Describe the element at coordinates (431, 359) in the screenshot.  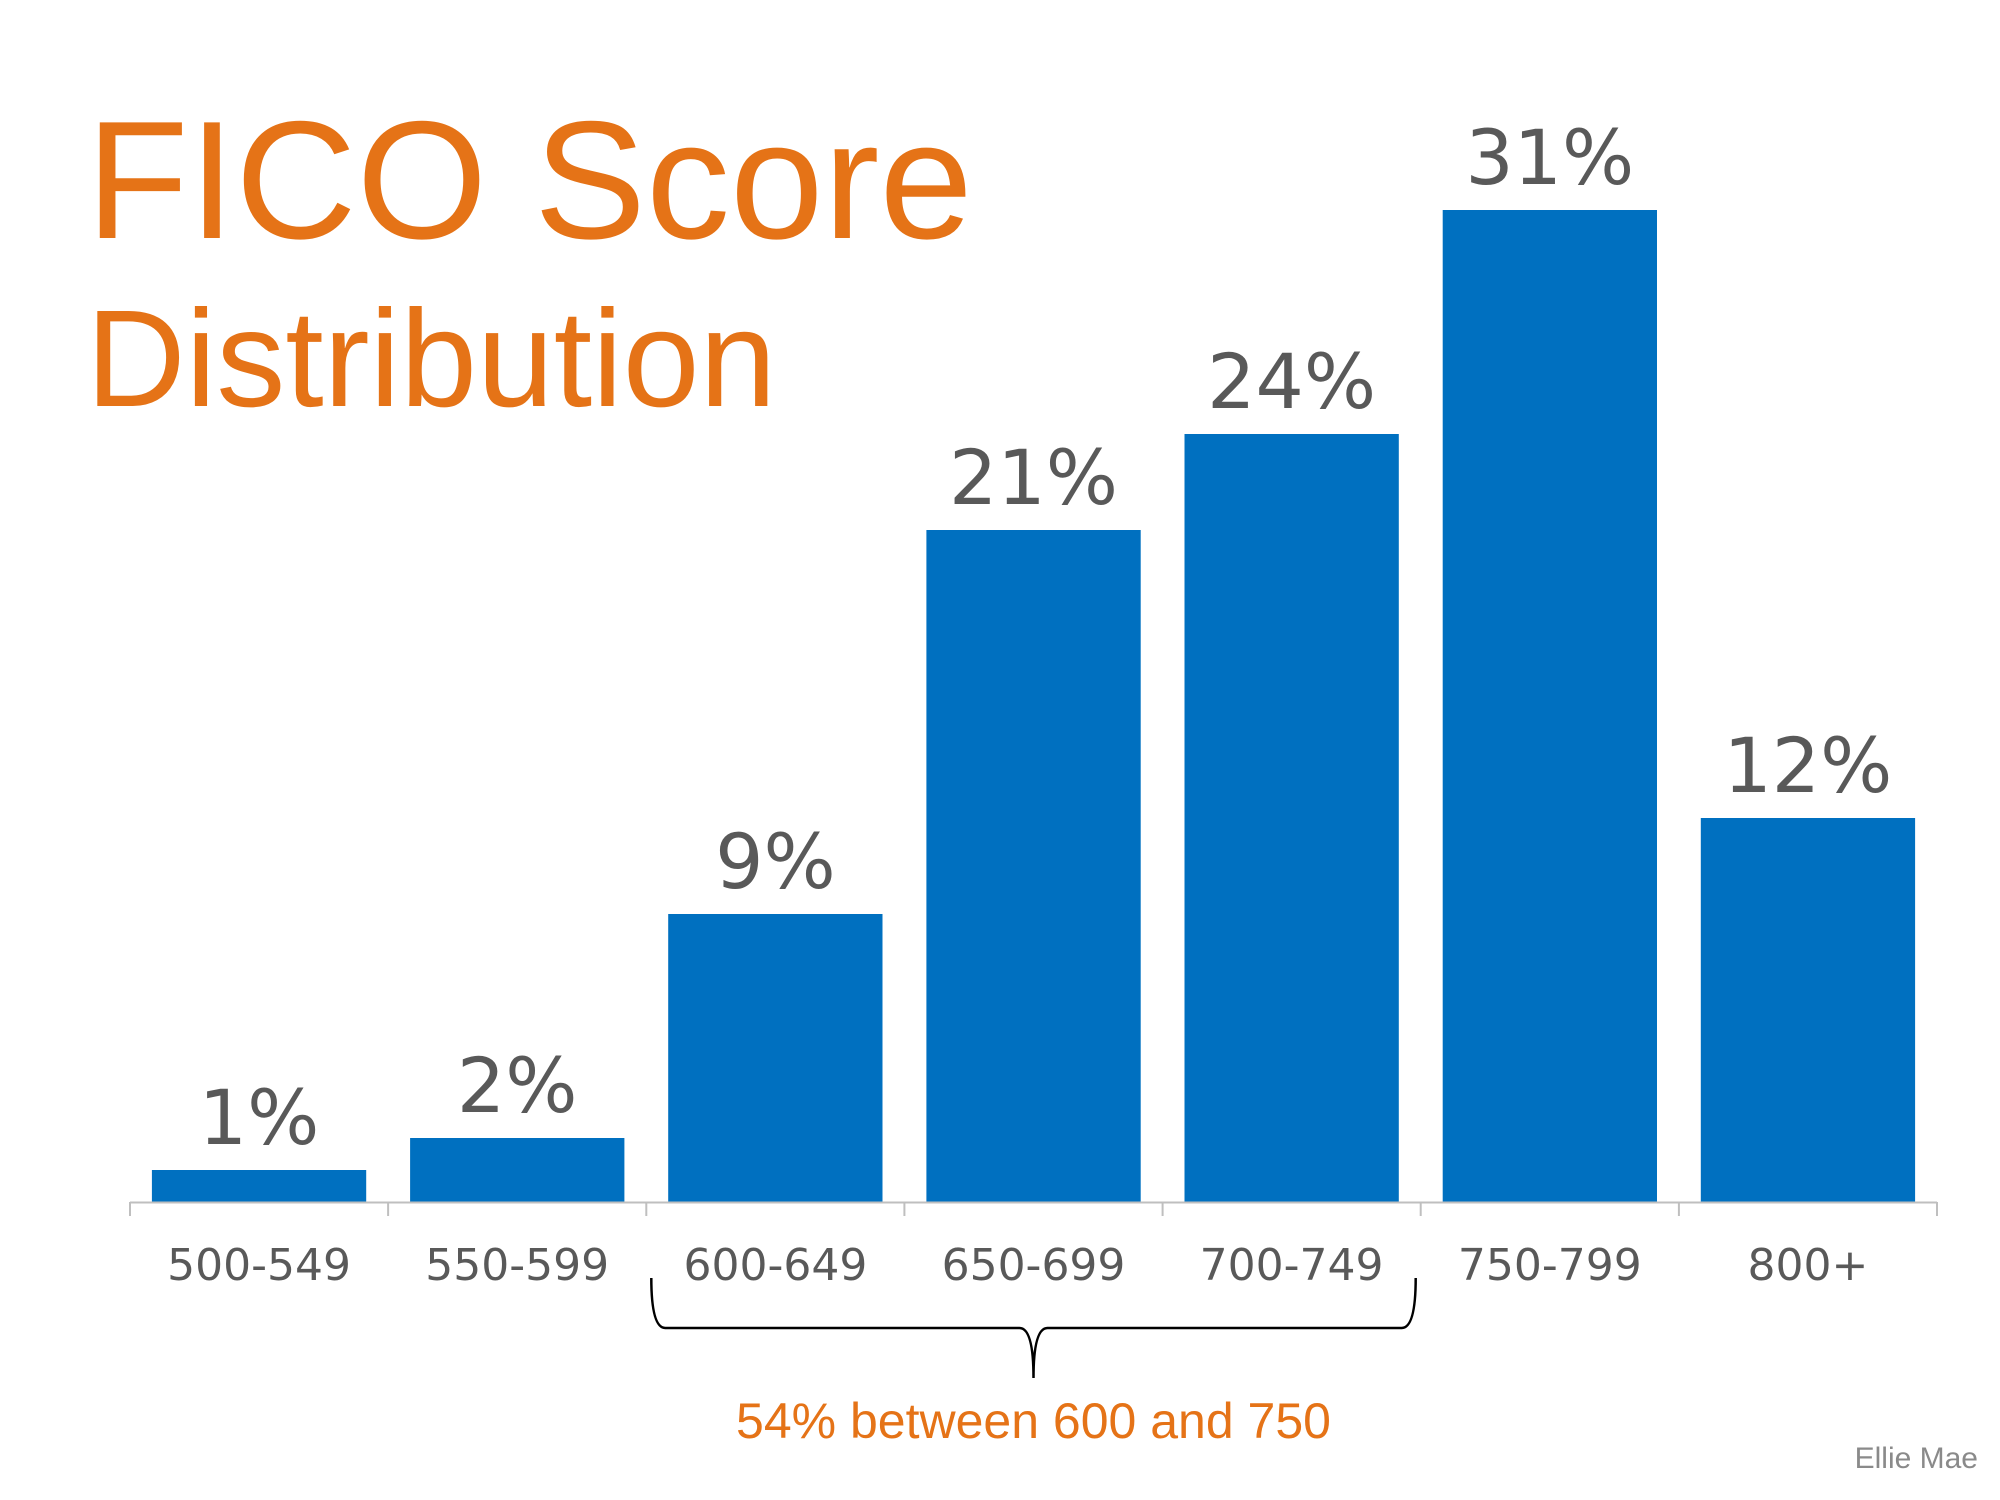
I see `chart-title-line-2: Distribution` at that location.